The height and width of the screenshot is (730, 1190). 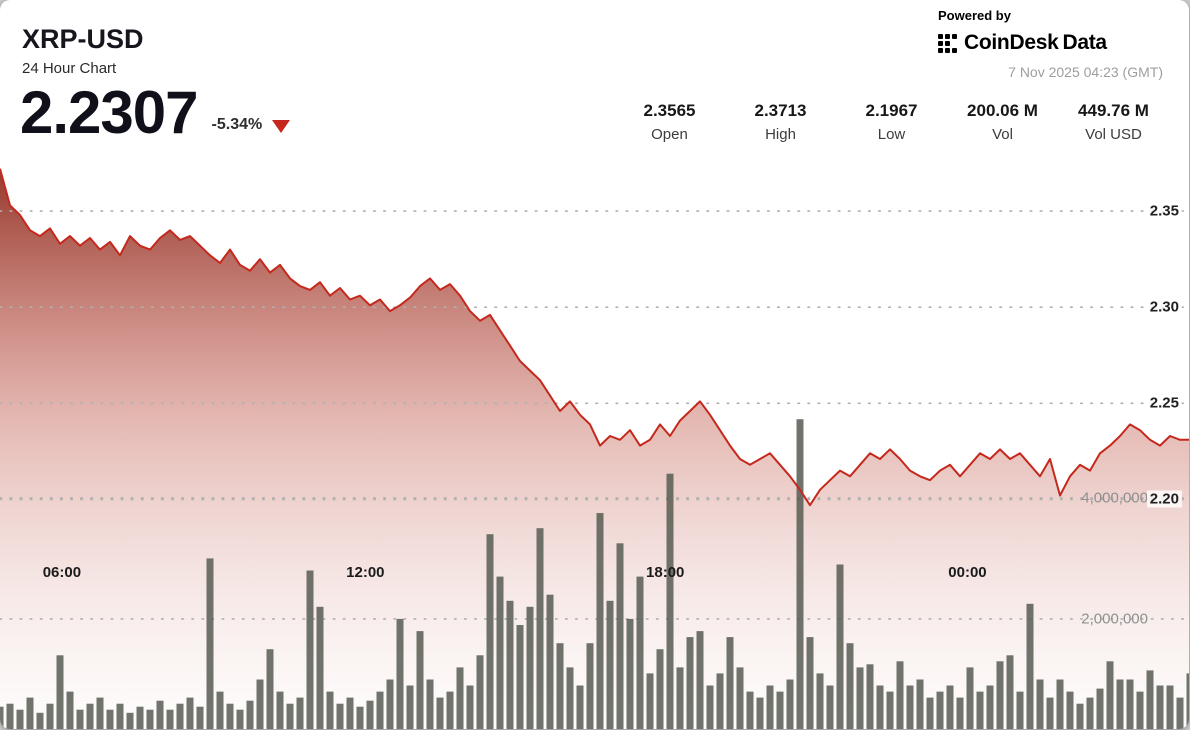 I want to click on brand-data: Data, so click(x=1084, y=42).